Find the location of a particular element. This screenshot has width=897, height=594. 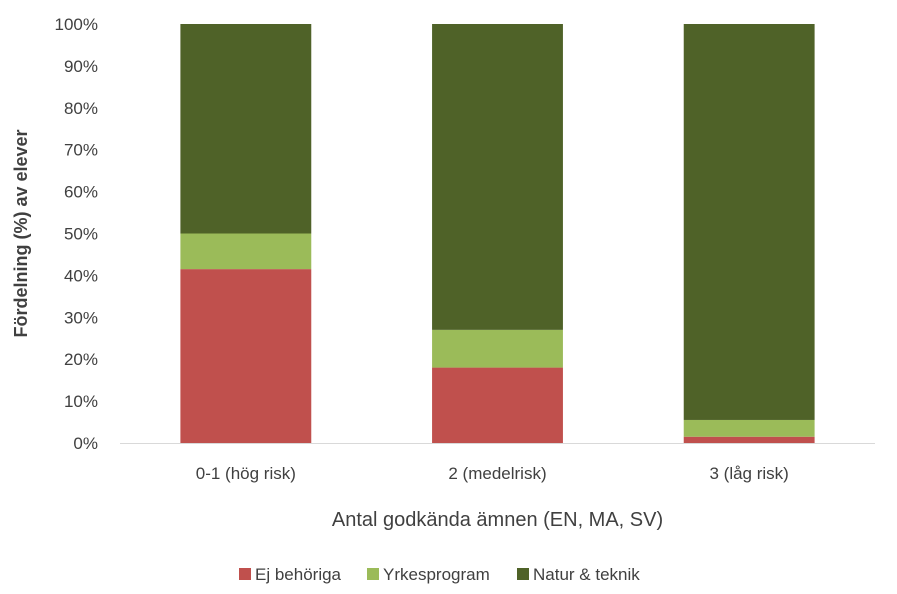

y-tick-label: 70% is located at coordinates (81, 150).